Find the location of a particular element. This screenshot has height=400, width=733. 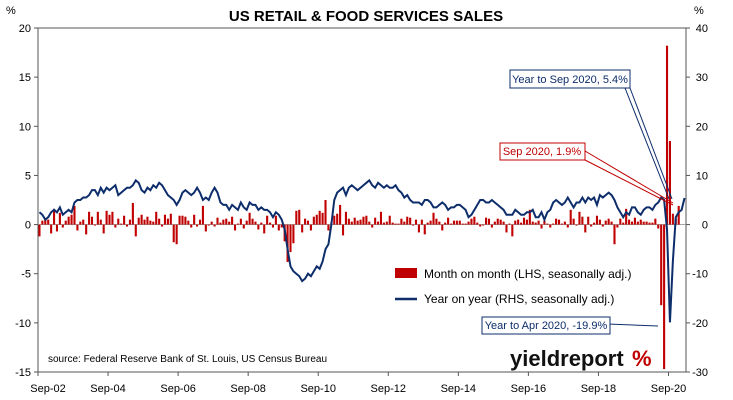

x-tick-label: Sep-18 is located at coordinates (598, 389).